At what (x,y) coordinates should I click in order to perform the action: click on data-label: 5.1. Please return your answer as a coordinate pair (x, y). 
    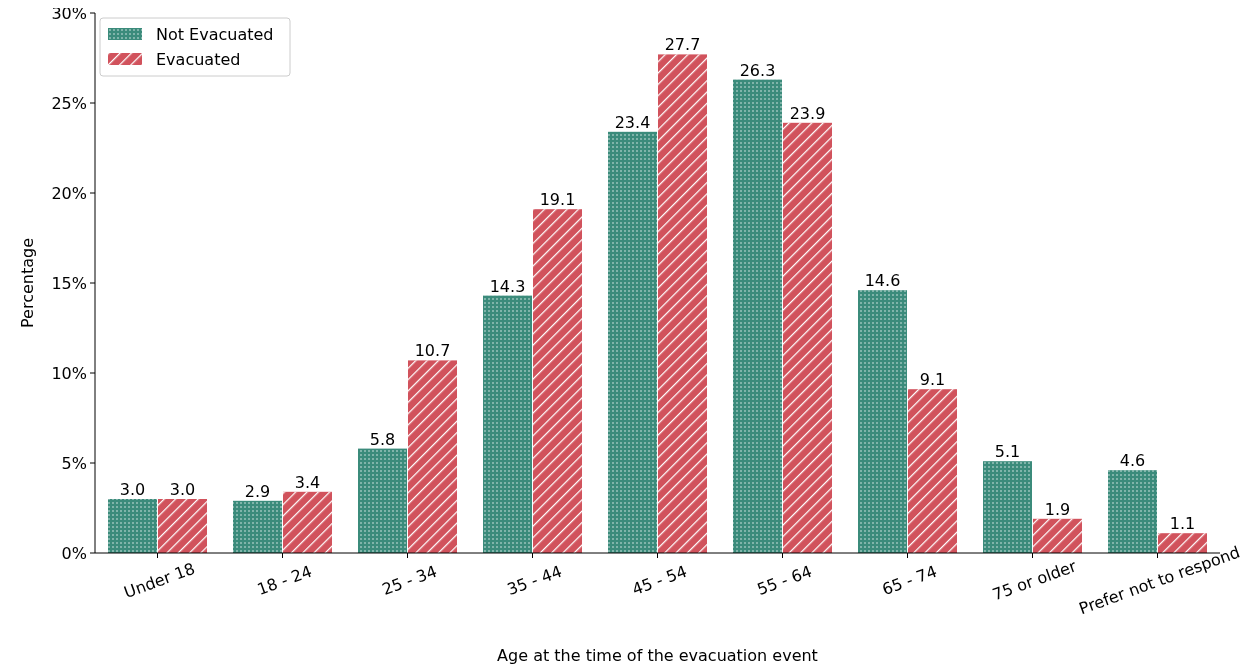
    Looking at the image, I should click on (1007, 452).